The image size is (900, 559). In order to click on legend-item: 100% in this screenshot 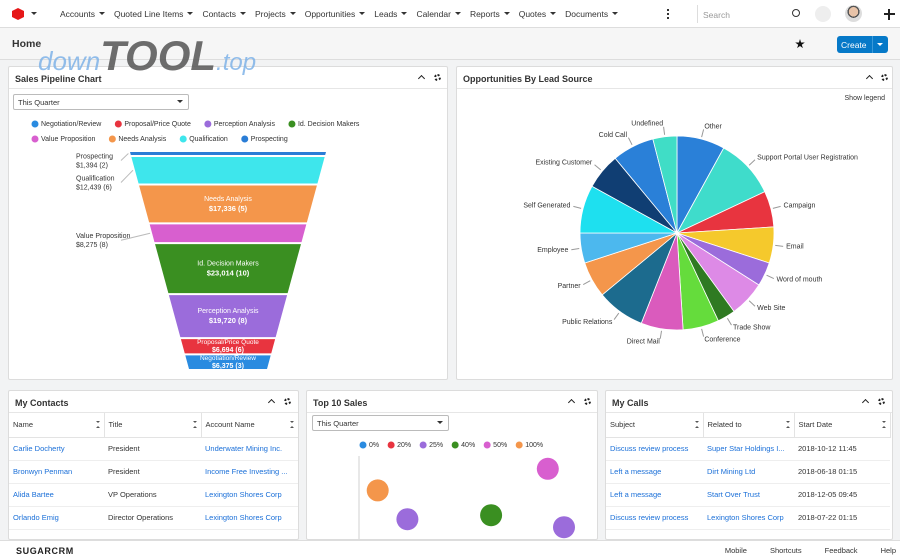, I will do `click(529, 445)`.